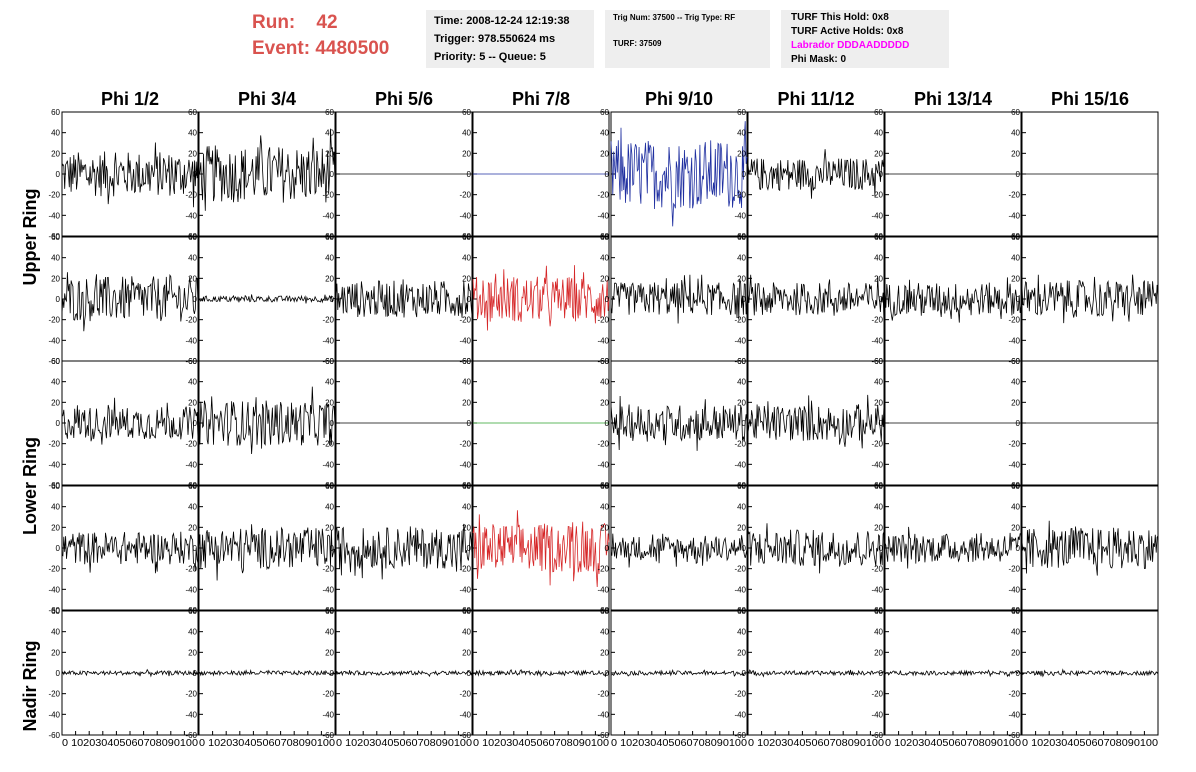 This screenshot has height=772, width=1196. What do you see at coordinates (320, 23) in the screenshot?
I see `run-row: Run: 42` at bounding box center [320, 23].